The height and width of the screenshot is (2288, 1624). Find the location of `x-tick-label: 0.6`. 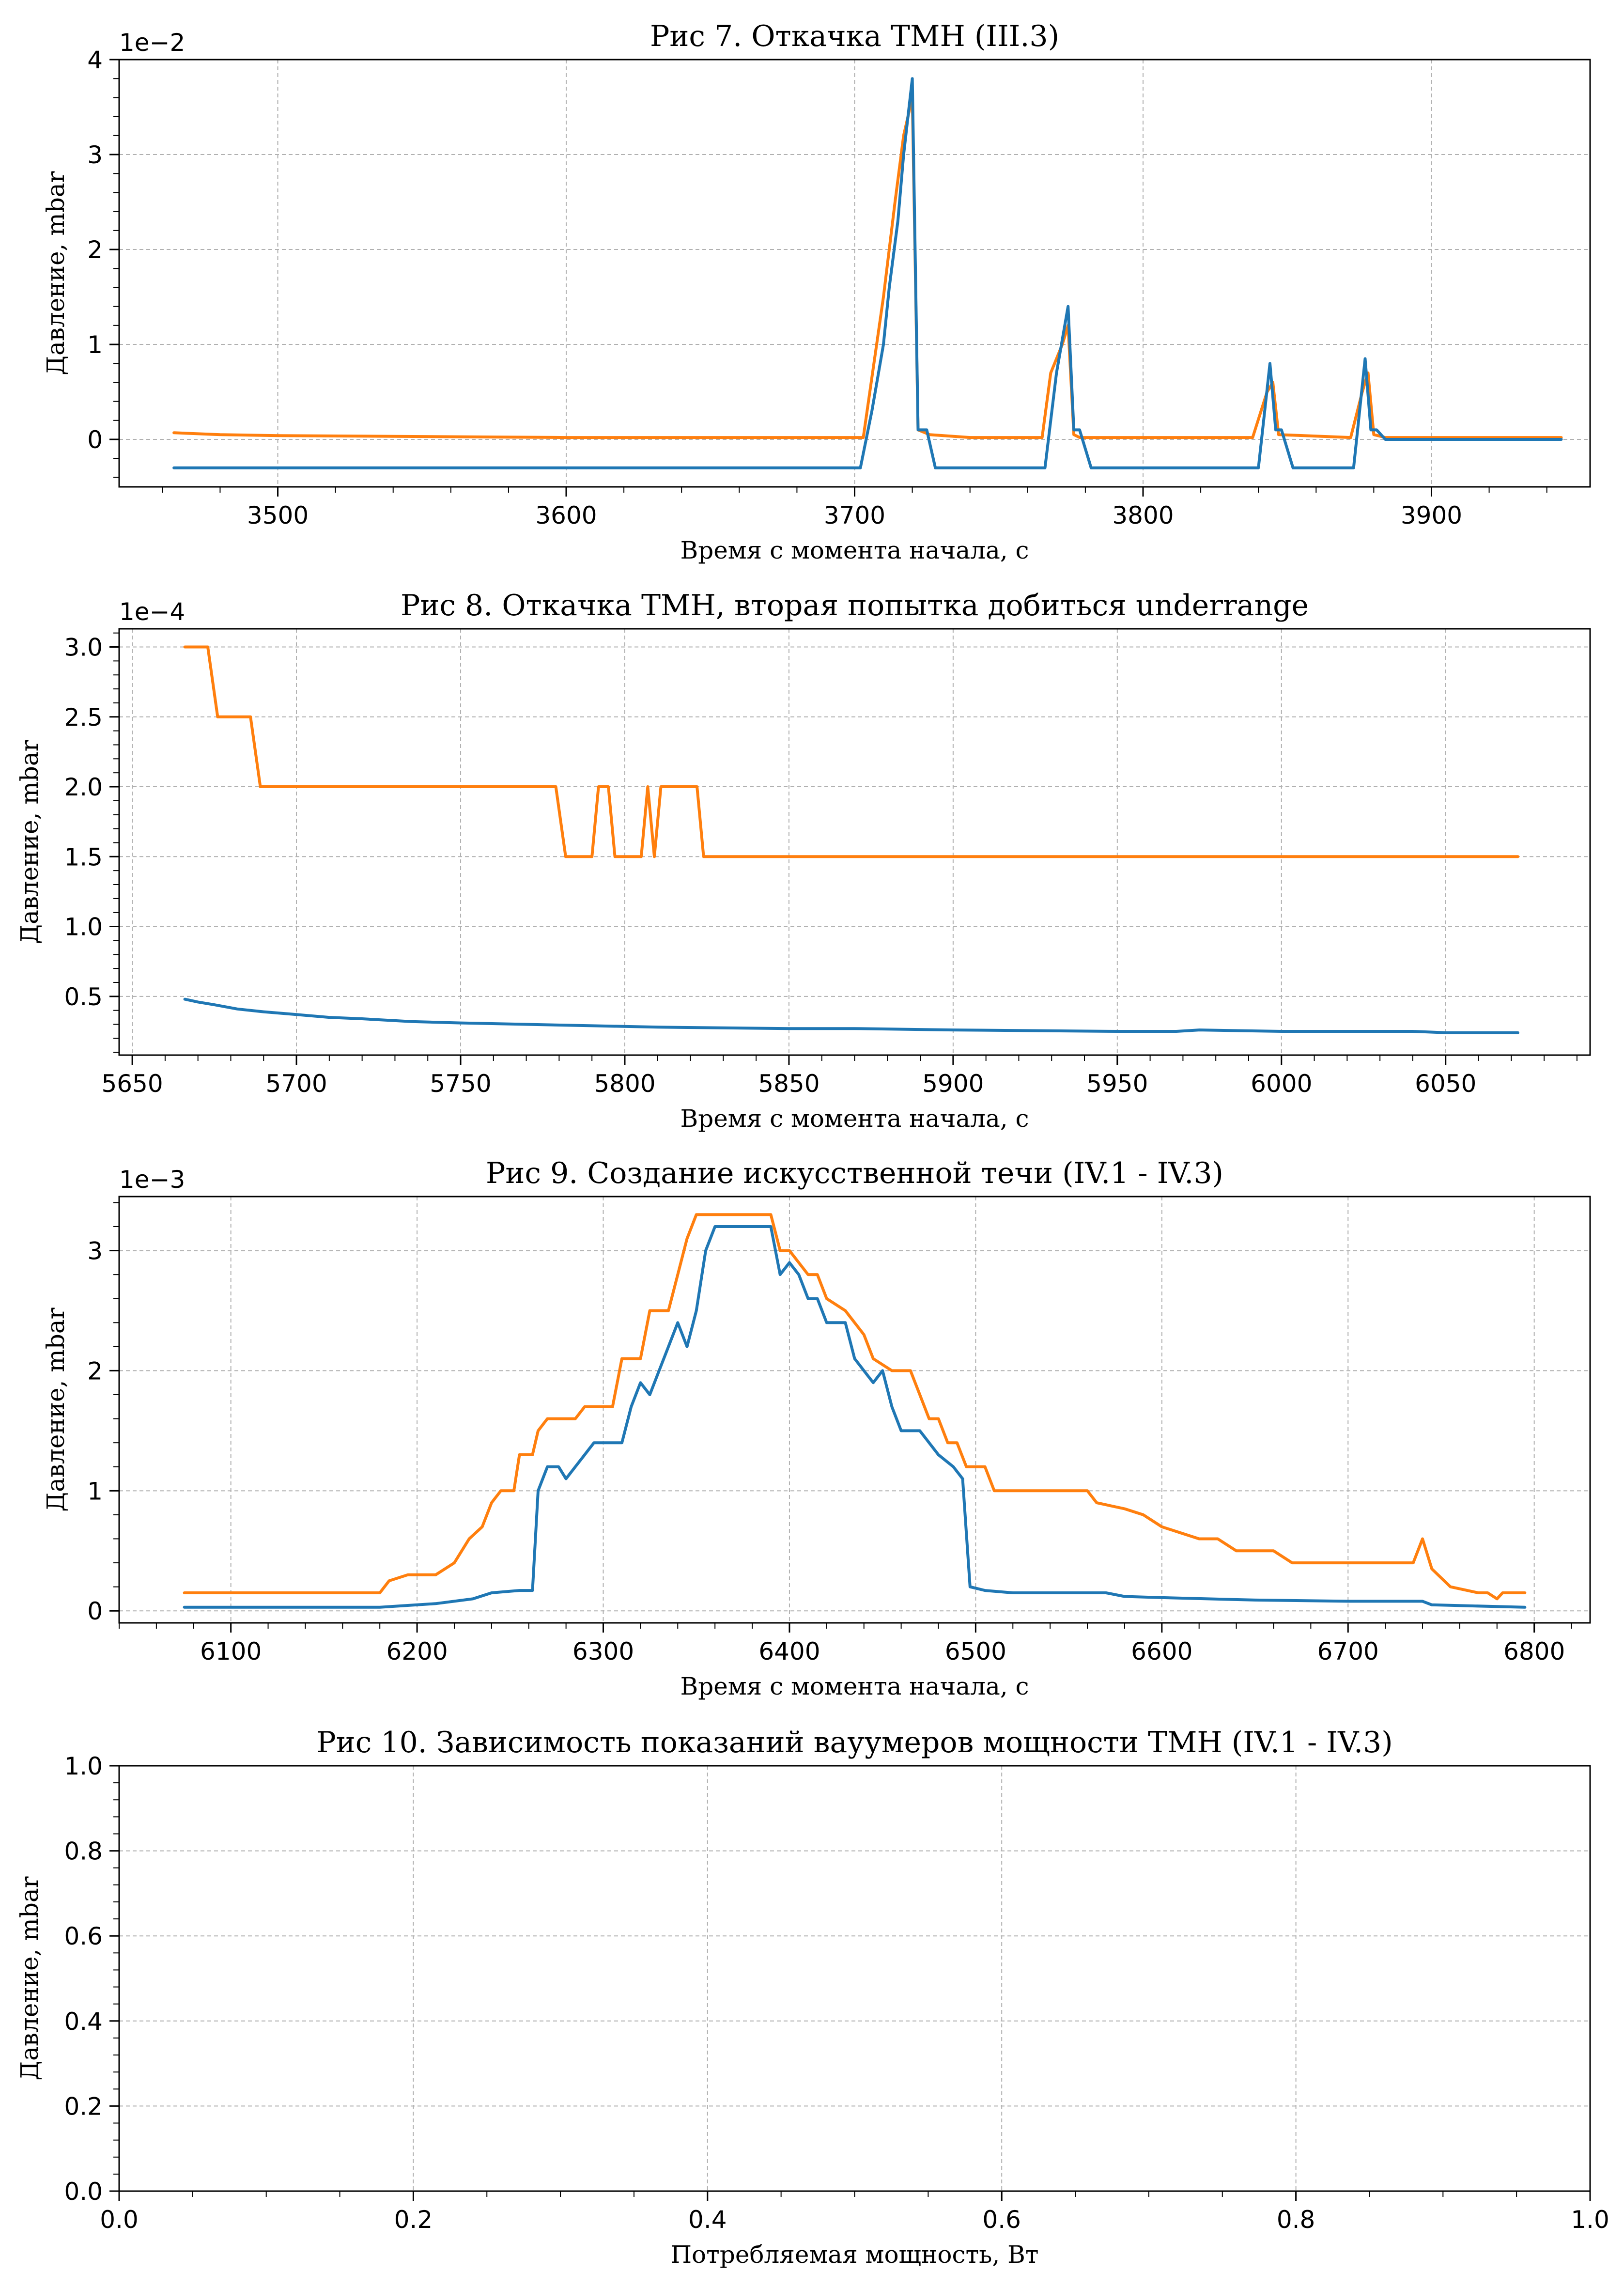

x-tick-label: 0.6 is located at coordinates (1002, 2220).